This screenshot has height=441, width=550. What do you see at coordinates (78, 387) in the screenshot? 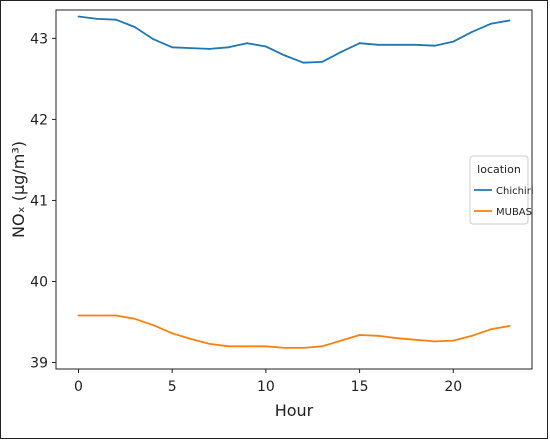
I see `x-tick-label: 0` at bounding box center [78, 387].